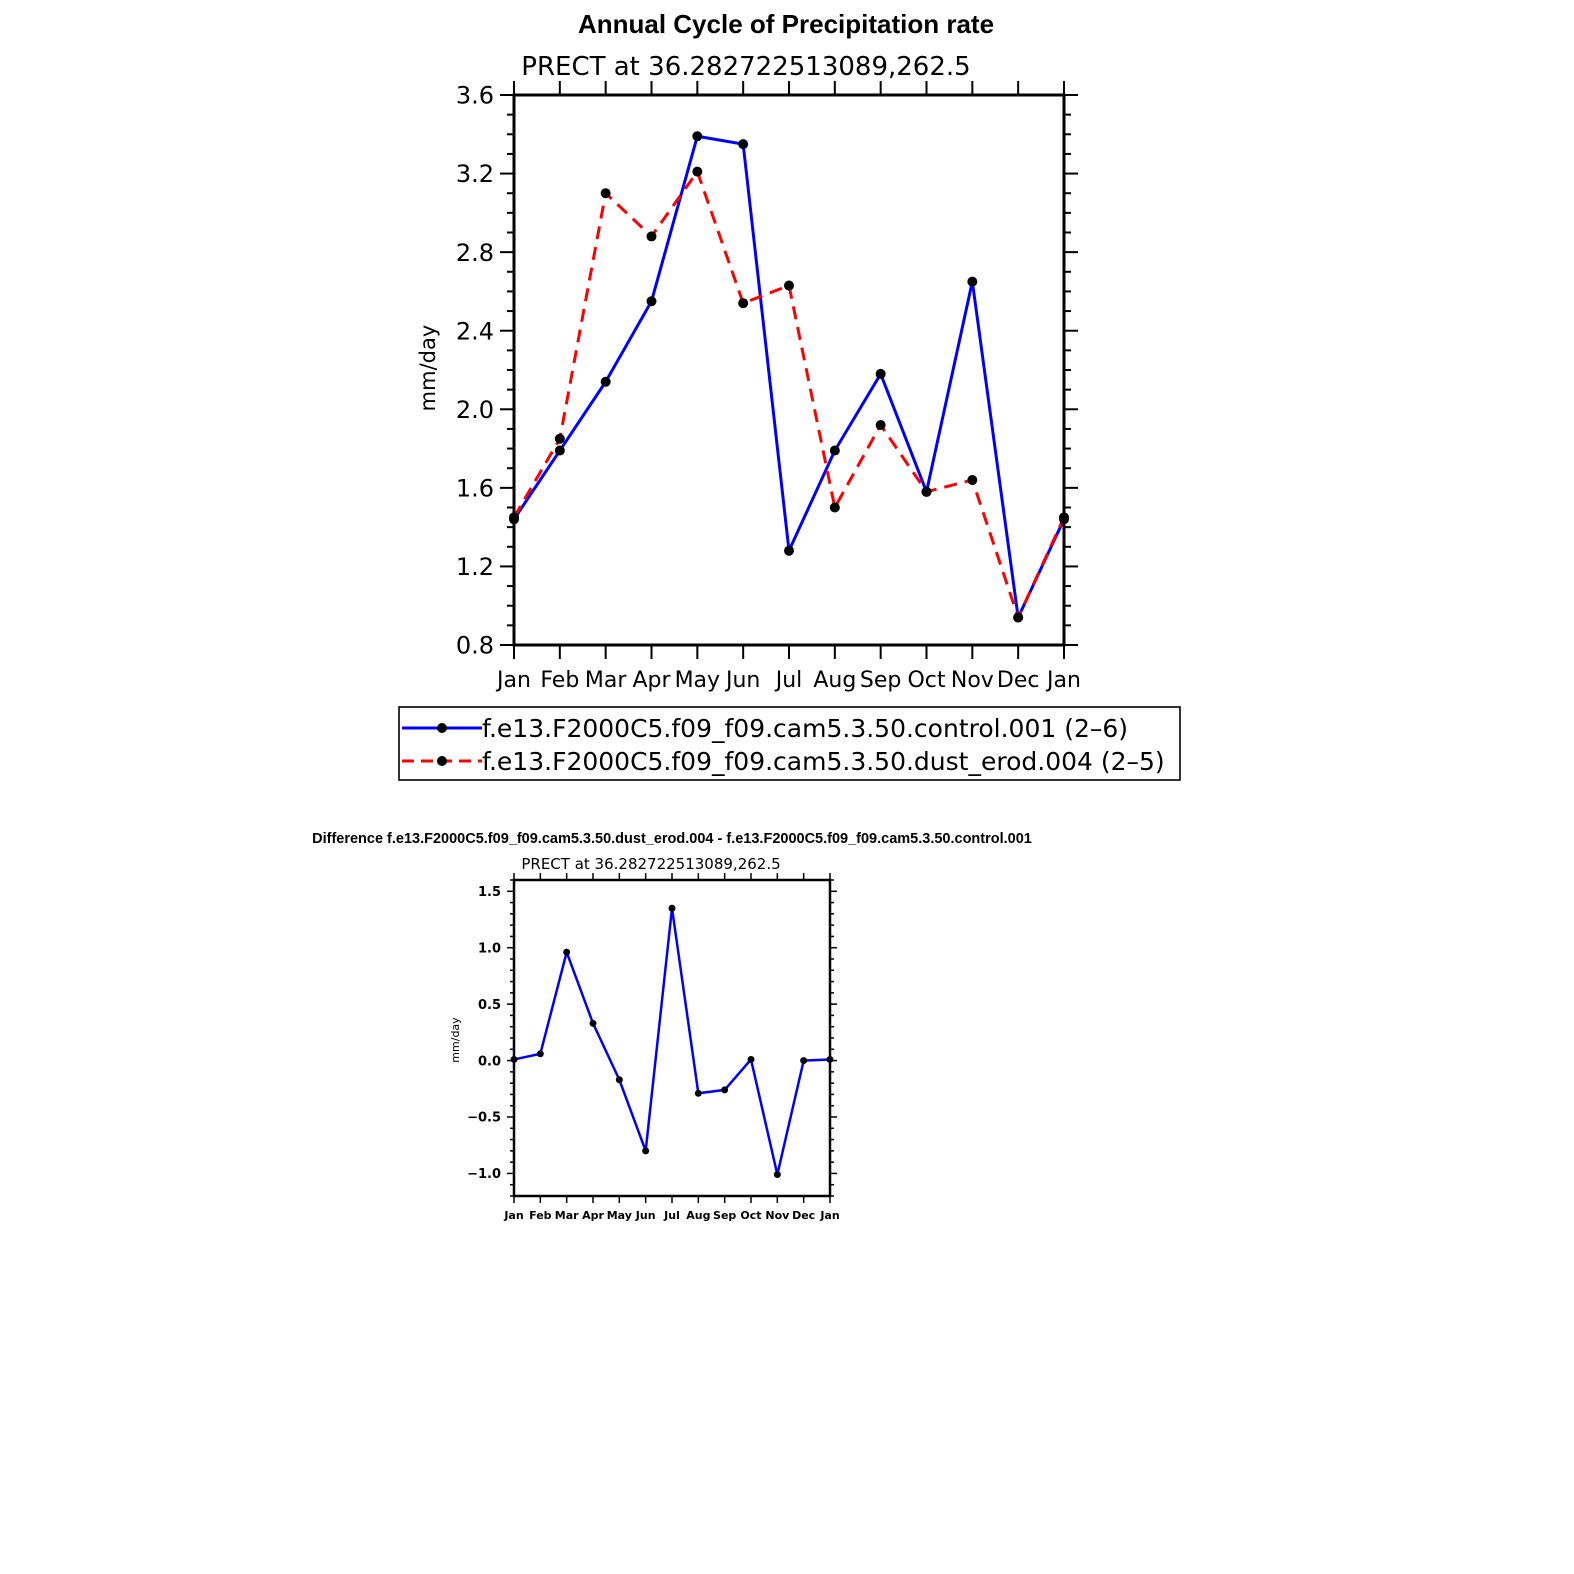  I want to click on chart2-ytick-label: 1.0, so click(489, 948).